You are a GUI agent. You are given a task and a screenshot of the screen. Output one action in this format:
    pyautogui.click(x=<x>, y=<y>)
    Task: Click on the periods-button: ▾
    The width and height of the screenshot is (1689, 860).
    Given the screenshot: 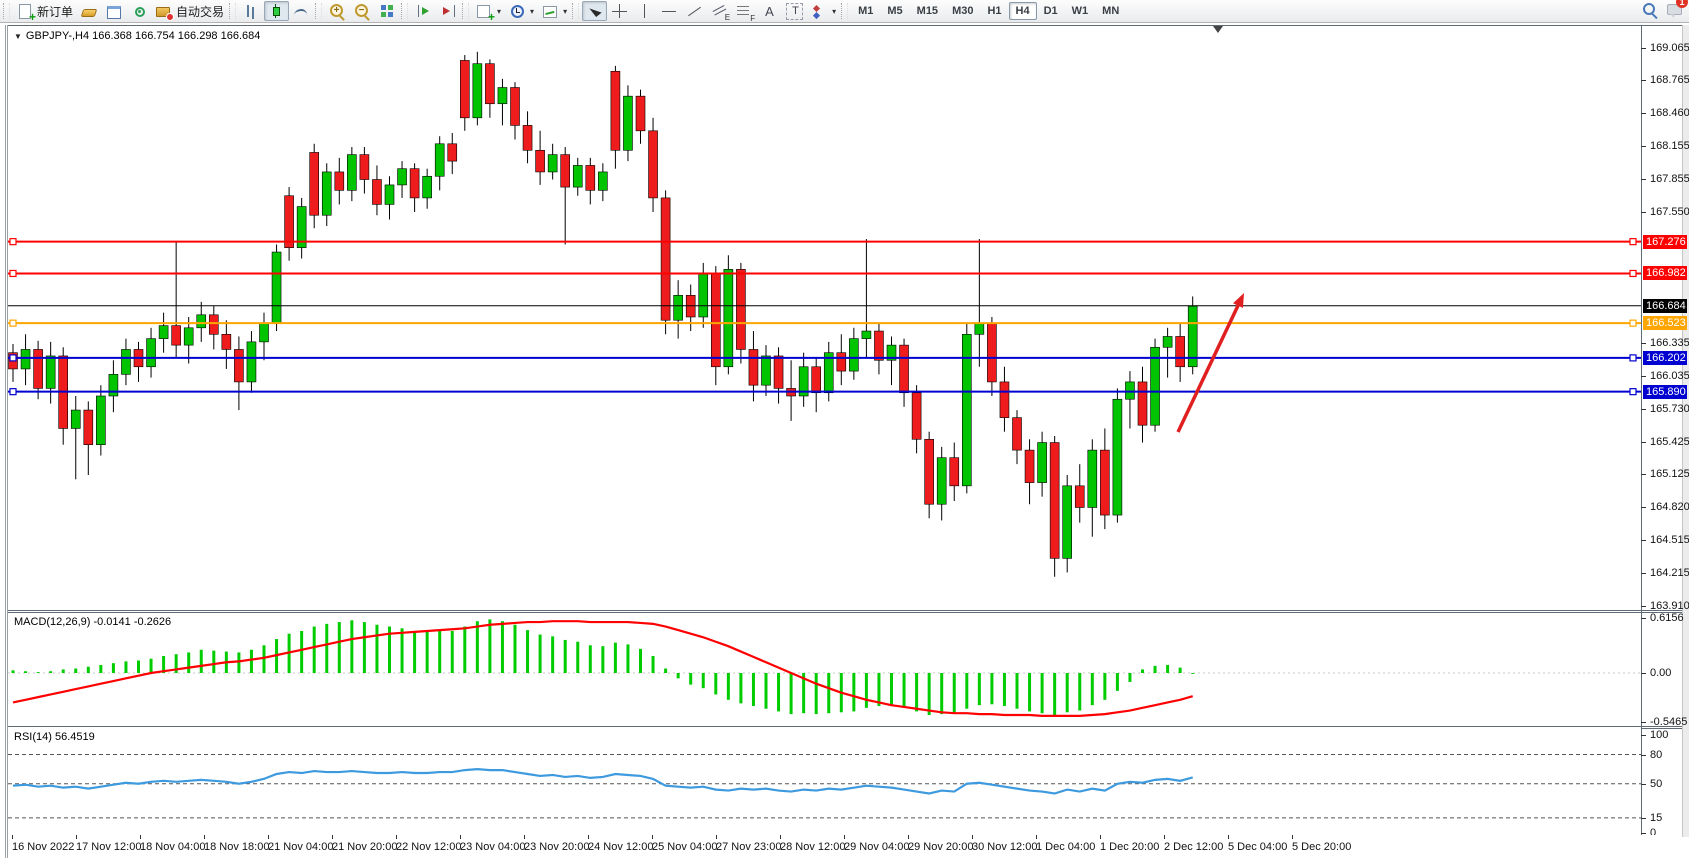 What is the action you would take?
    pyautogui.click(x=521, y=11)
    